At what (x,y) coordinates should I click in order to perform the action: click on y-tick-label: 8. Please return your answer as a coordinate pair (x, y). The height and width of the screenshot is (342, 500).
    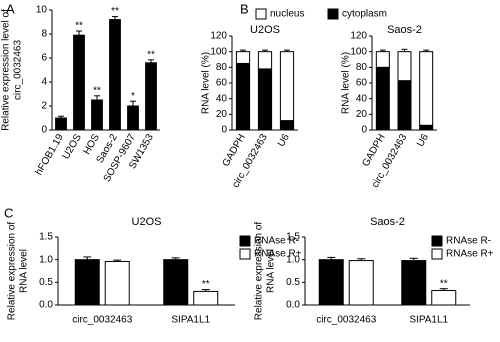
    Looking at the image, I should click on (44, 34).